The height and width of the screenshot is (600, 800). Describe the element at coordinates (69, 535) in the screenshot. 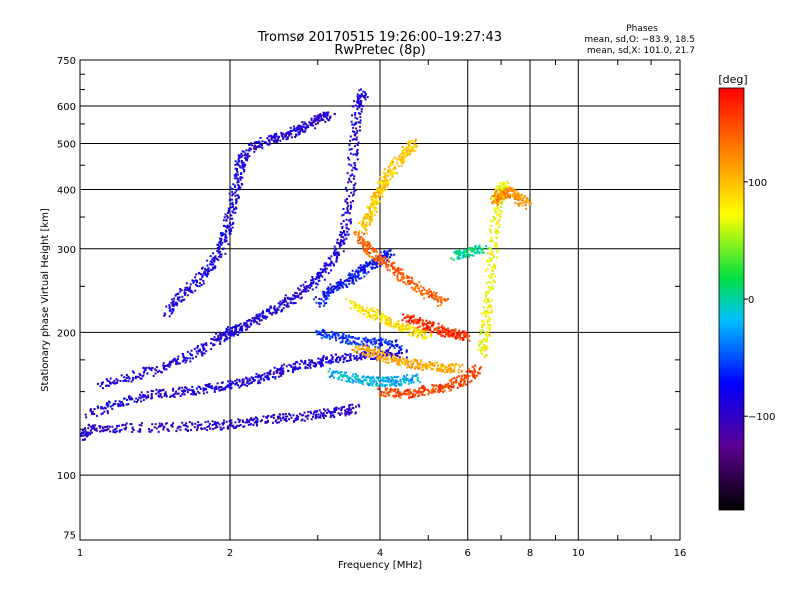

I see `y-tick-label: 75` at that location.